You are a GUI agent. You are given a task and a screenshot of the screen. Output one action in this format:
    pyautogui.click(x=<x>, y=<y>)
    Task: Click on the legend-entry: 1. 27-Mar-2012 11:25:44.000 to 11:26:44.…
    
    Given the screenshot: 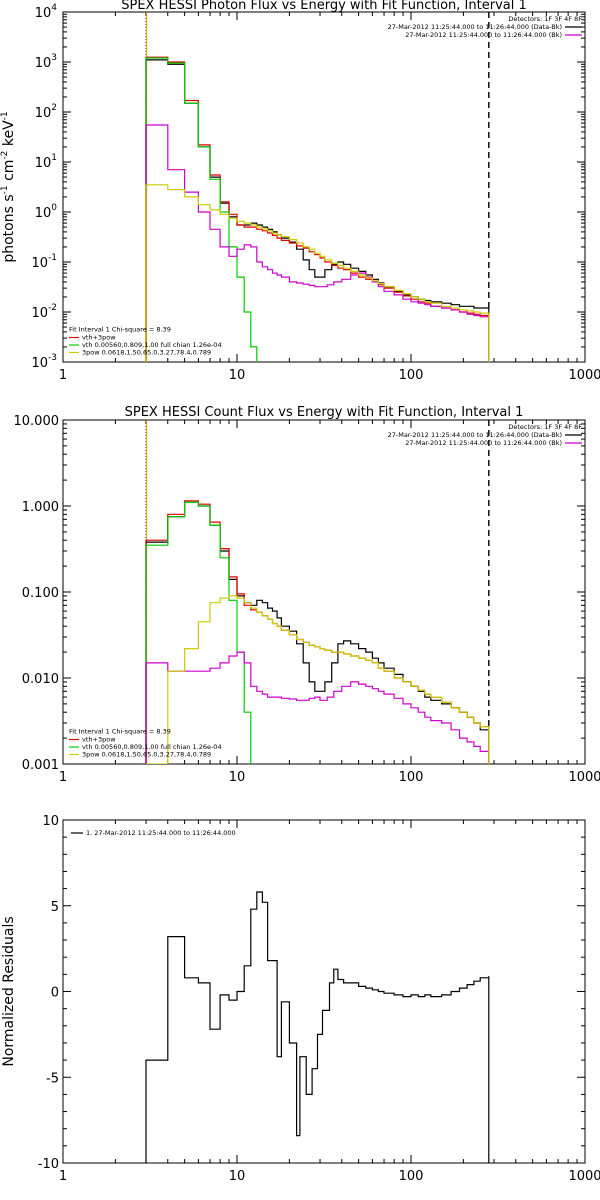 What is the action you would take?
    pyautogui.click(x=161, y=833)
    